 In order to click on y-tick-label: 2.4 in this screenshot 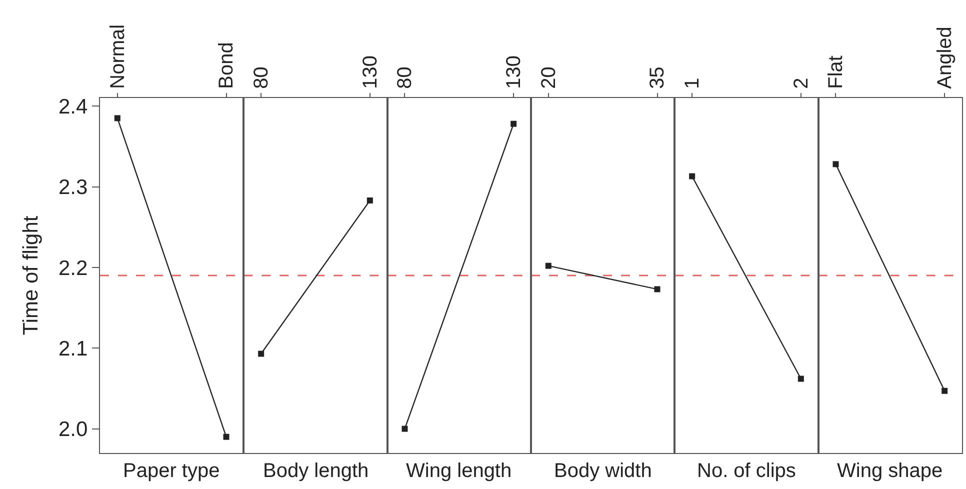, I will do `click(73, 106)`.